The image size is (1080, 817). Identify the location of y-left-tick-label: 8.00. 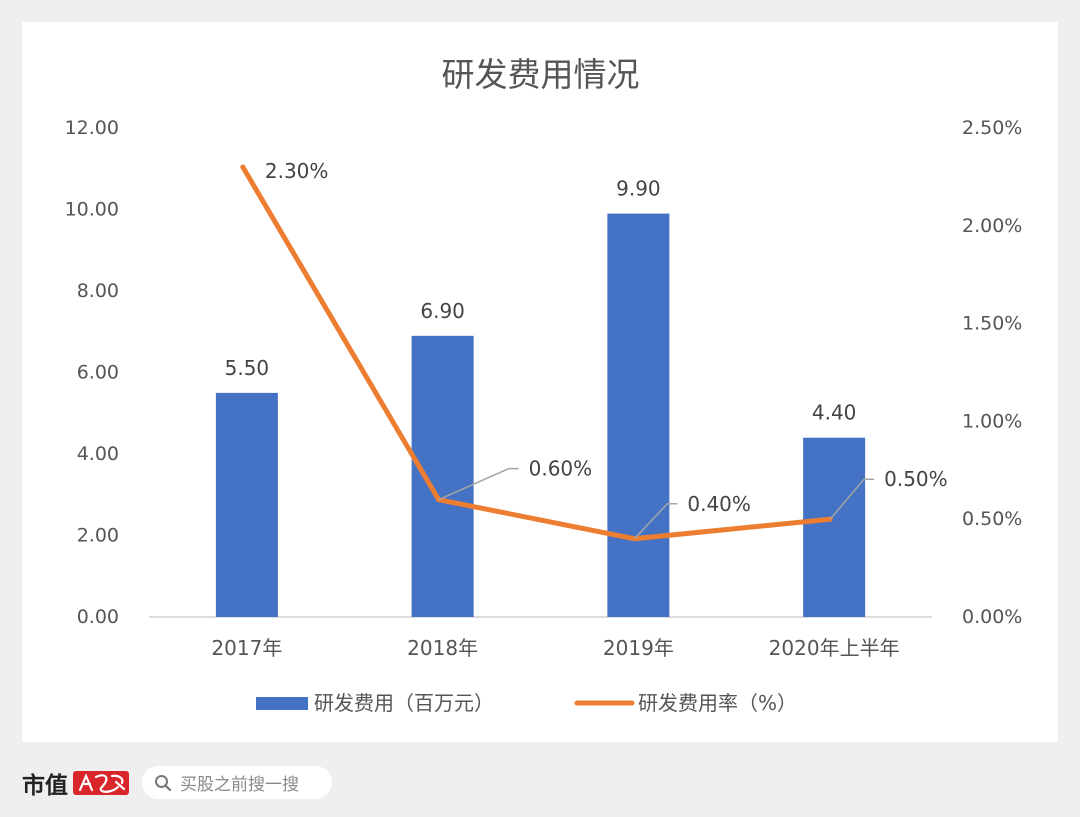
(98, 291).